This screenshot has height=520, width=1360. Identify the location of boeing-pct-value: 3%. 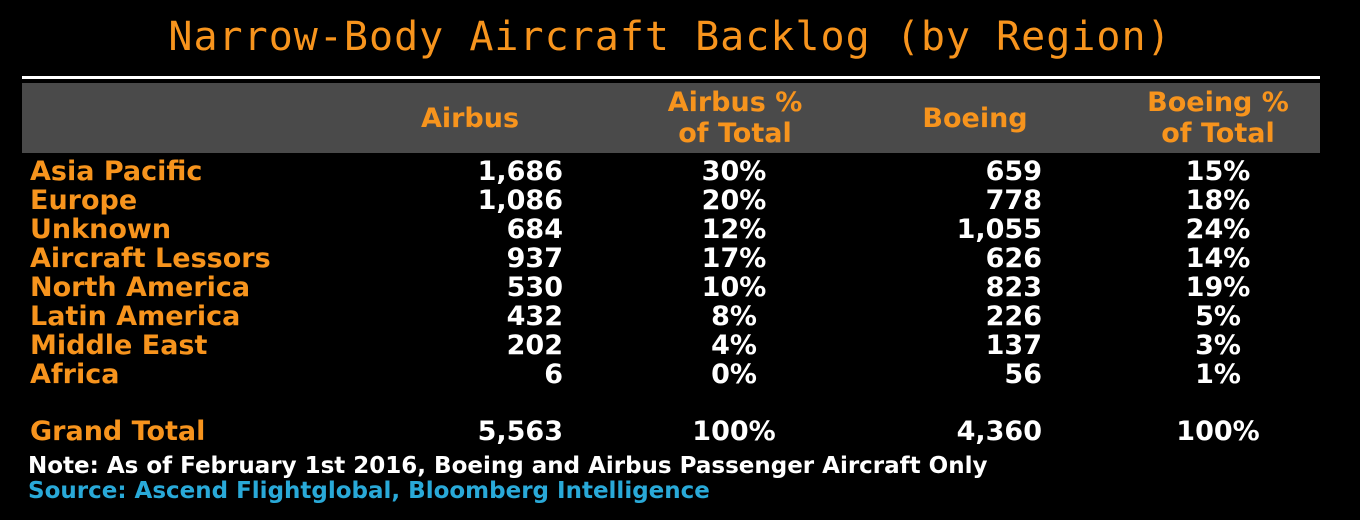
(1218, 345).